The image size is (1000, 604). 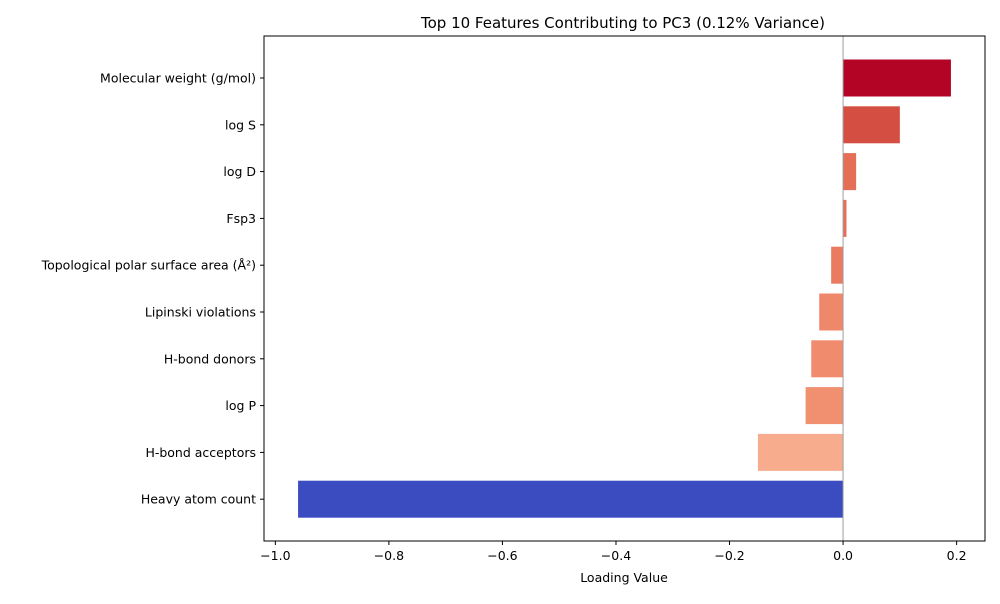 What do you see at coordinates (178, 78) in the screenshot?
I see `y-tick-label: Molecular weight (g/mol)` at bounding box center [178, 78].